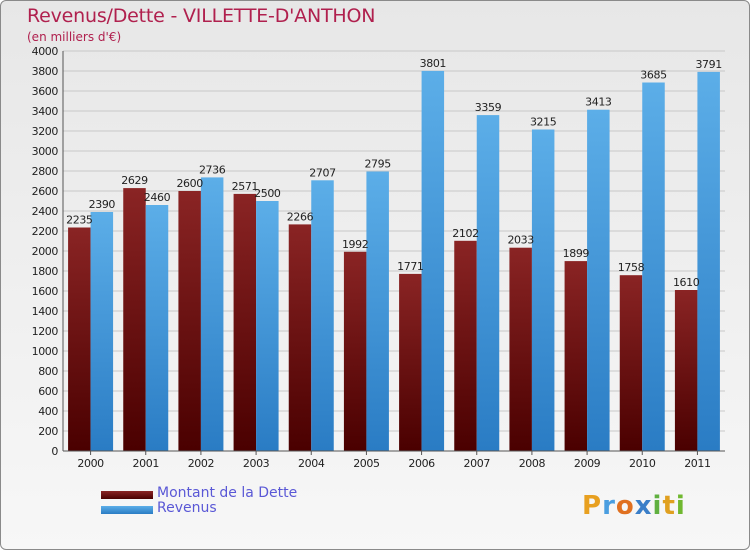 Image resolution: width=750 pixels, height=550 pixels. What do you see at coordinates (488, 107) in the screenshot?
I see `value-label-revenue: 3359` at bounding box center [488, 107].